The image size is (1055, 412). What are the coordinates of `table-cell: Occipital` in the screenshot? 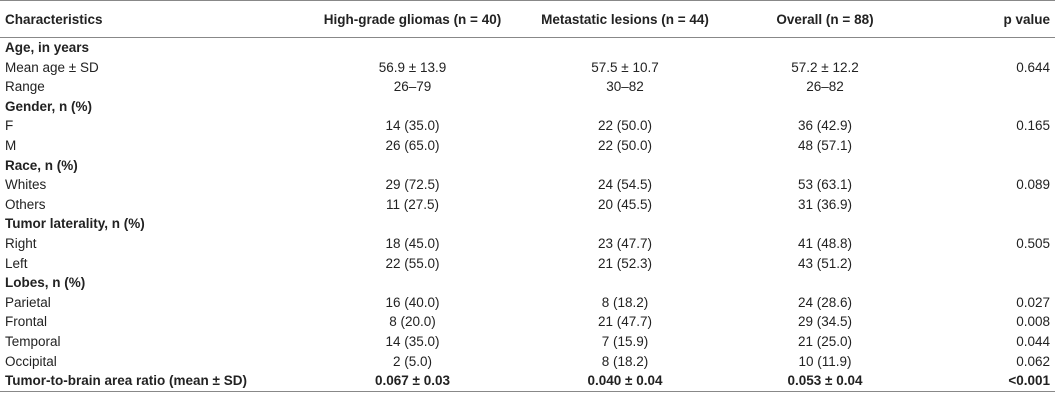 It's located at (31, 361).